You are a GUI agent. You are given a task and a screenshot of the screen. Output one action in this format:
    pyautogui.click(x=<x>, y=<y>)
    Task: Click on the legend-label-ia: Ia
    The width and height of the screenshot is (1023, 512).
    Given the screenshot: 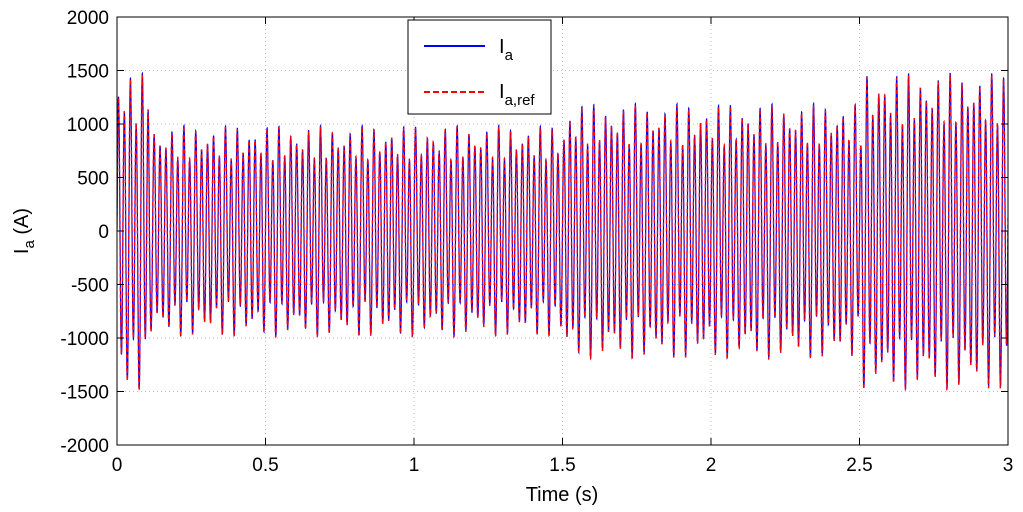 What is the action you would take?
    pyautogui.click(x=506, y=50)
    